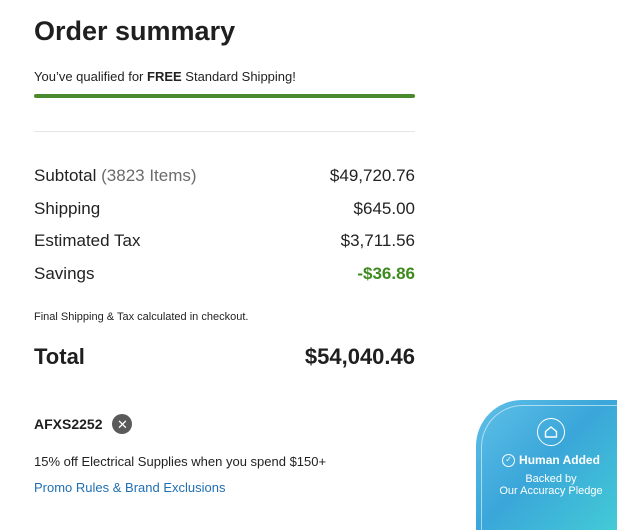 Image resolution: width=617 pixels, height=530 pixels. I want to click on tax-row: Estimated Tax $3,711.56, so click(224, 241).